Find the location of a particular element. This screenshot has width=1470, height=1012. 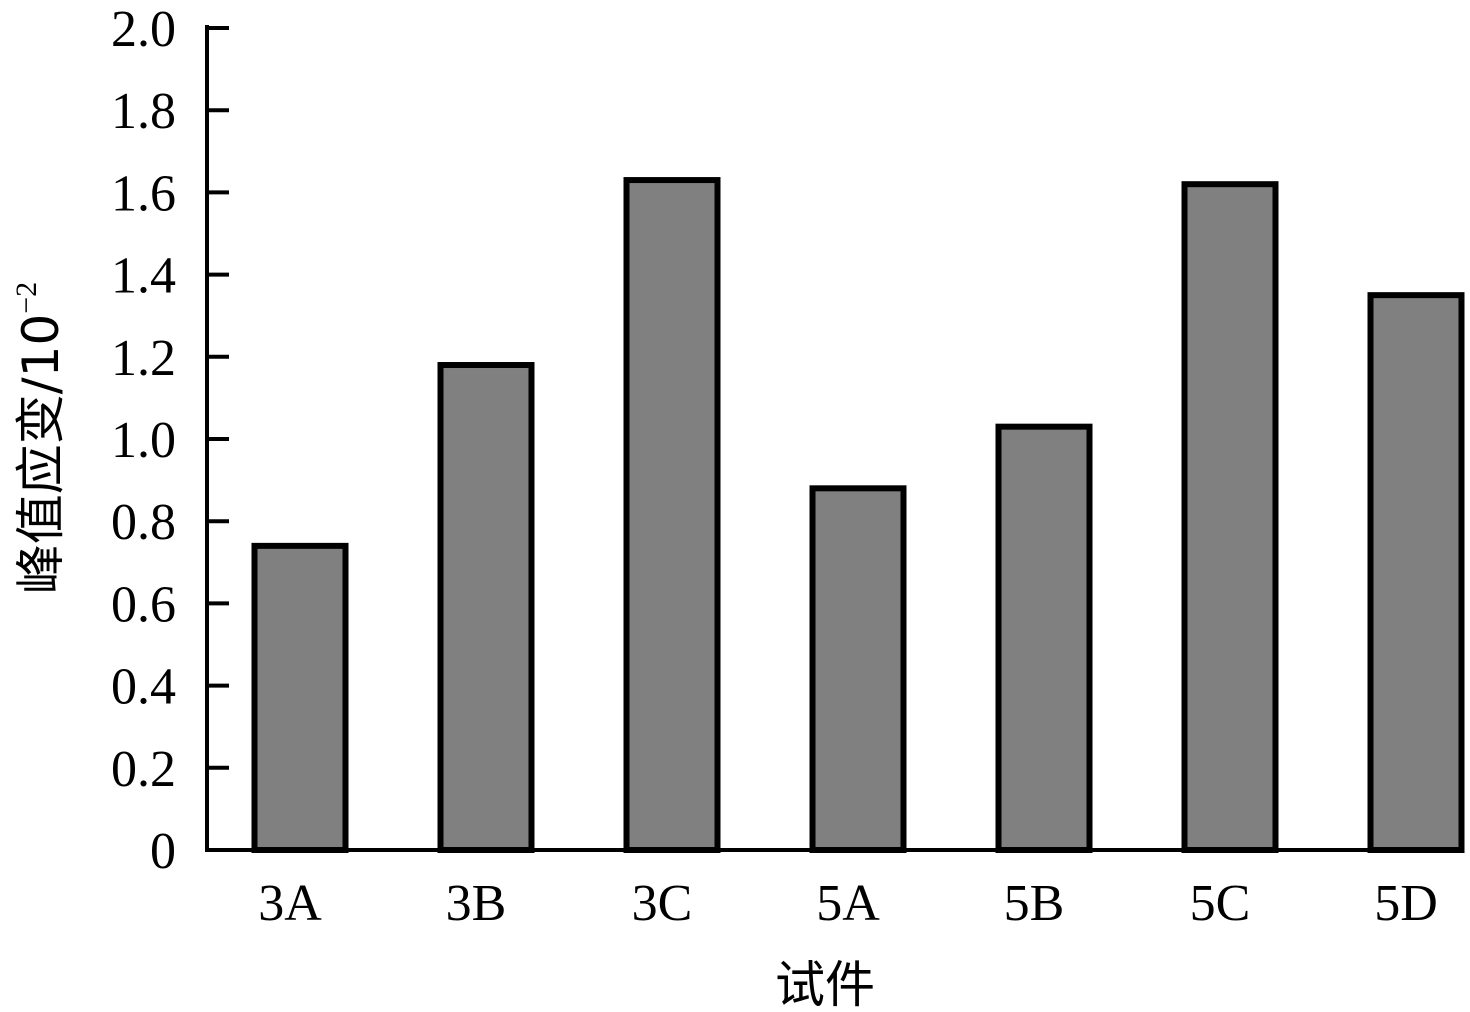

bar-5D is located at coordinates (1416, 572).